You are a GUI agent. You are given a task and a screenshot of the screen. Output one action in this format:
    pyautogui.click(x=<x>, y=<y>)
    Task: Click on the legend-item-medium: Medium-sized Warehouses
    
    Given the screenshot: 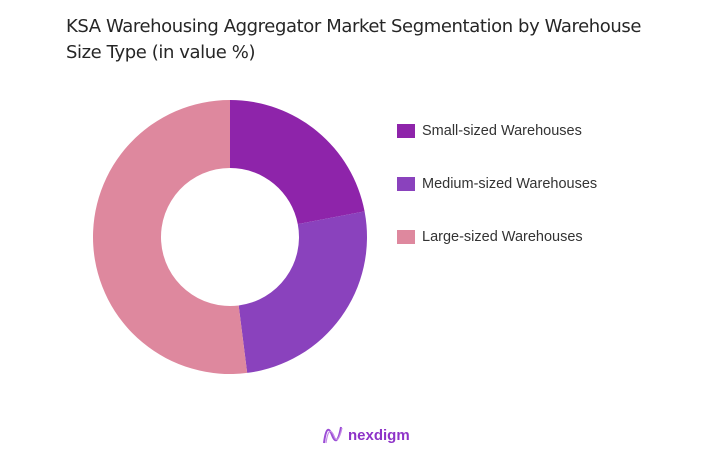 What is the action you would take?
    pyautogui.click(x=497, y=184)
    